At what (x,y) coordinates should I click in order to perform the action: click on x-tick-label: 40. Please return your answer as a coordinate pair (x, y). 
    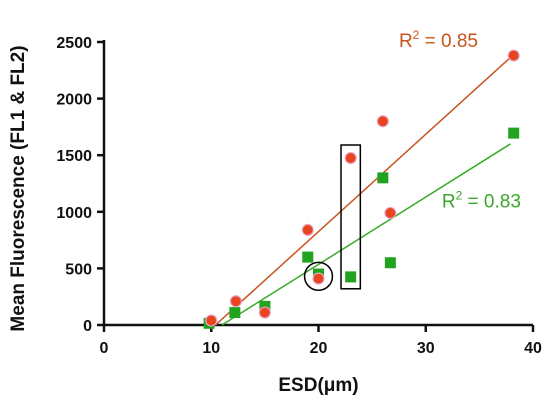
    Looking at the image, I should click on (533, 348).